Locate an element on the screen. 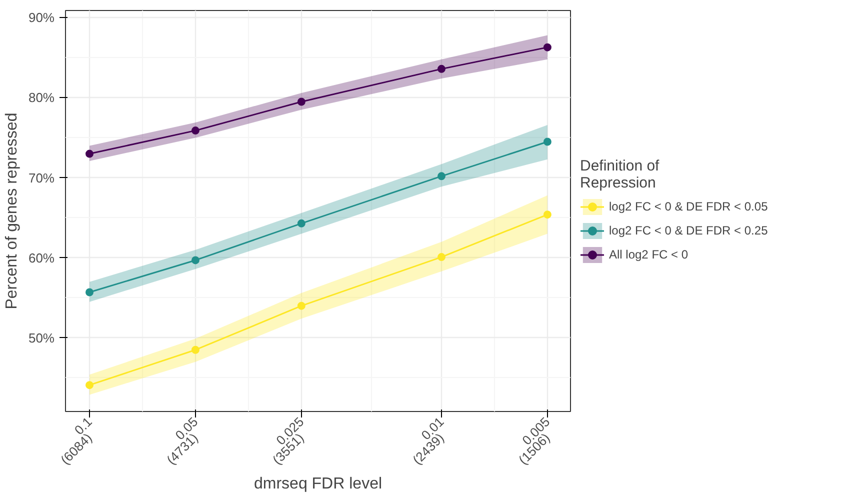 The height and width of the screenshot is (495, 865). legend-label: log2 FC < 0 & DE FDR < 0.25 is located at coordinates (688, 230).